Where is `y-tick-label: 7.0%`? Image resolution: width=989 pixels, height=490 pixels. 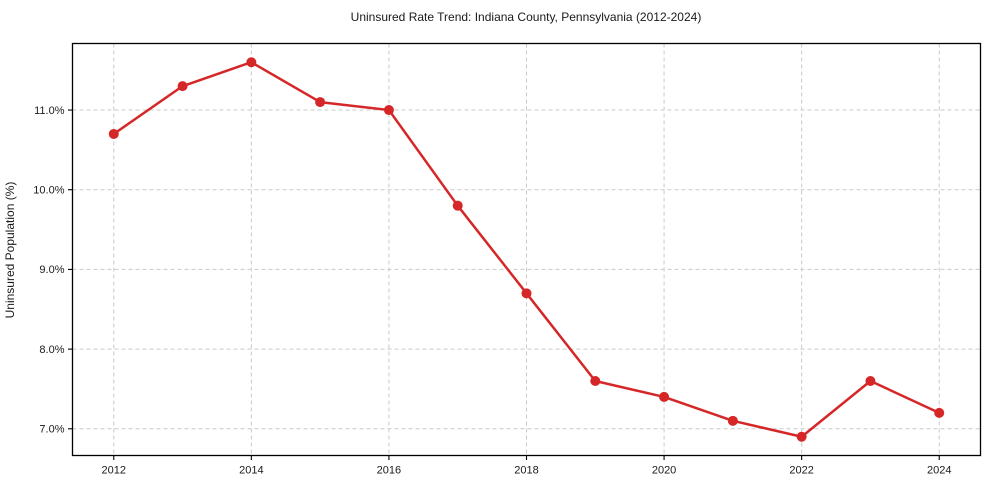 y-tick-label: 7.0% is located at coordinates (51, 430).